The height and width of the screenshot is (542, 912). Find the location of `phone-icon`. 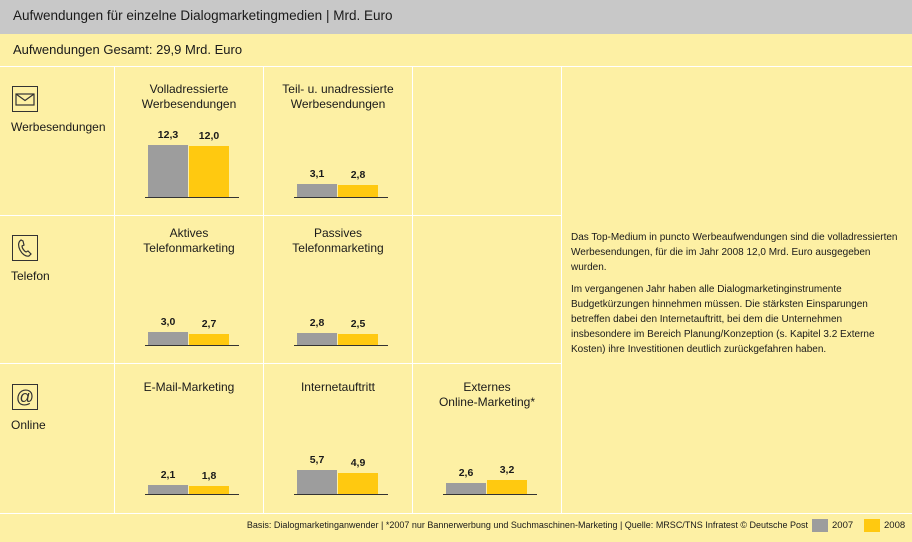

phone-icon is located at coordinates (25, 248).